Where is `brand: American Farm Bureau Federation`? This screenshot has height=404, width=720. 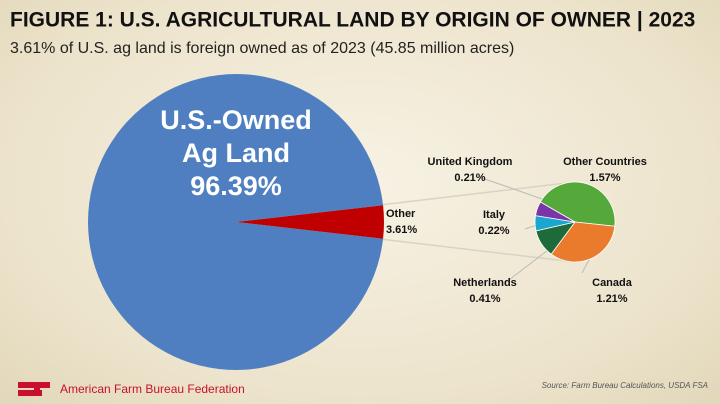
brand: American Farm Bureau Federation is located at coordinates (152, 389).